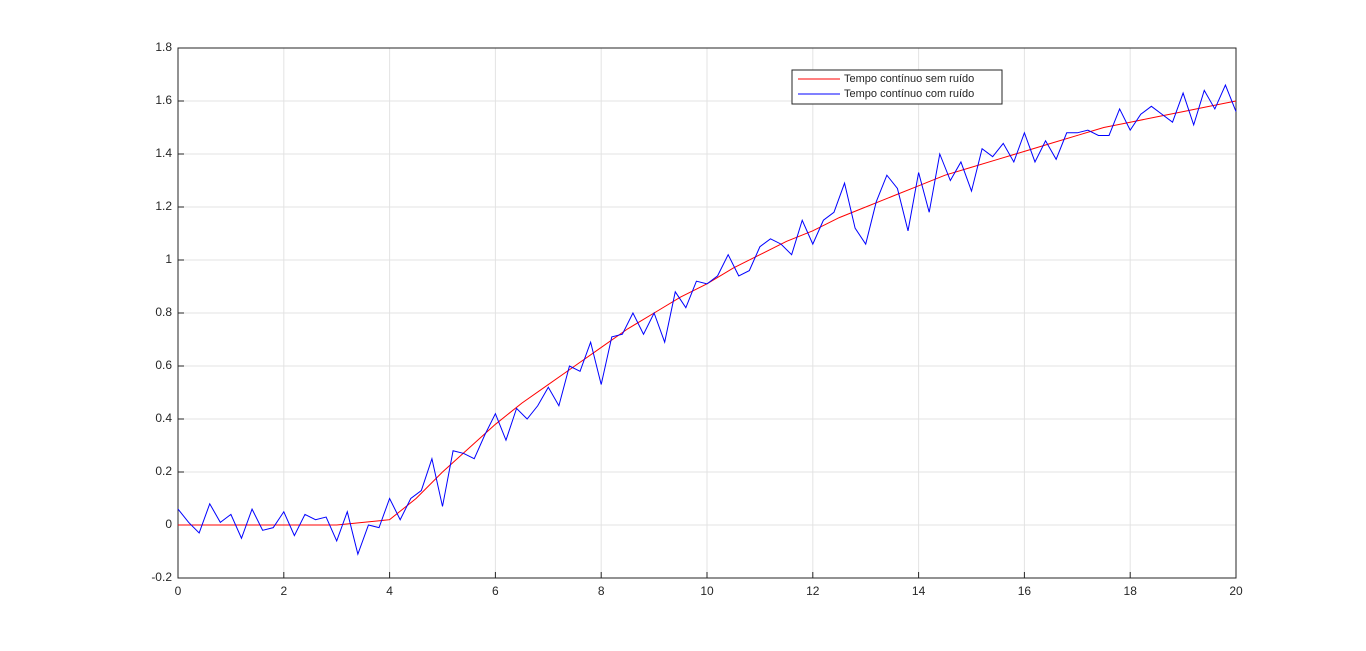  Describe the element at coordinates (168, 524) in the screenshot. I see `y-tick-label: 0` at that location.